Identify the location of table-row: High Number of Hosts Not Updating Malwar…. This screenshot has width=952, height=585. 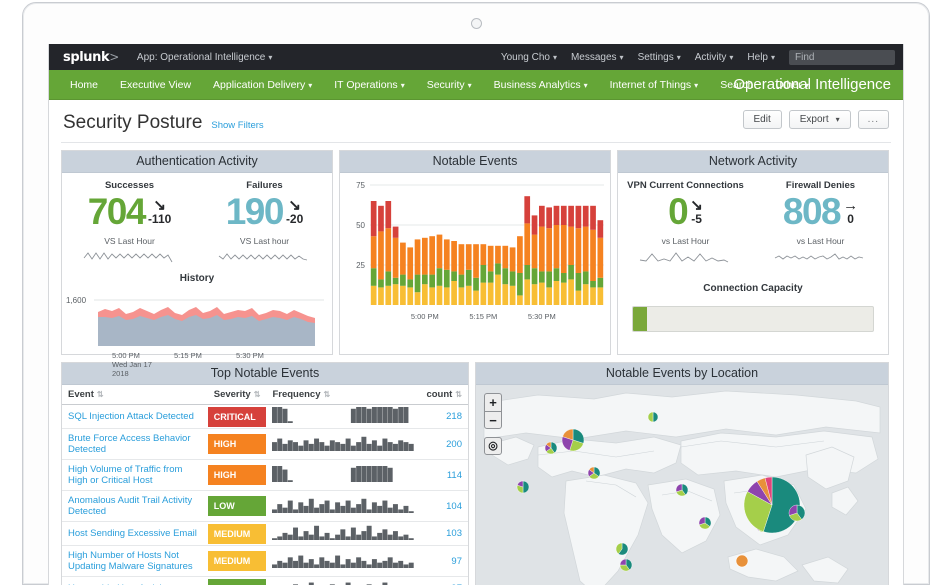
(265, 561).